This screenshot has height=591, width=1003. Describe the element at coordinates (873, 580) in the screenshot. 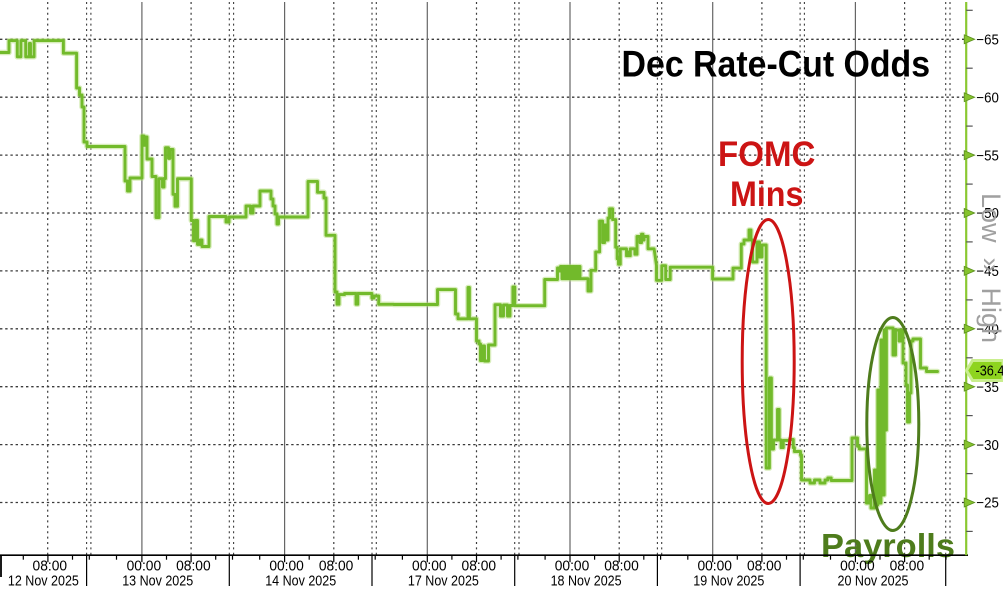

I see `svg-text: 20 Nov 2025` at that location.